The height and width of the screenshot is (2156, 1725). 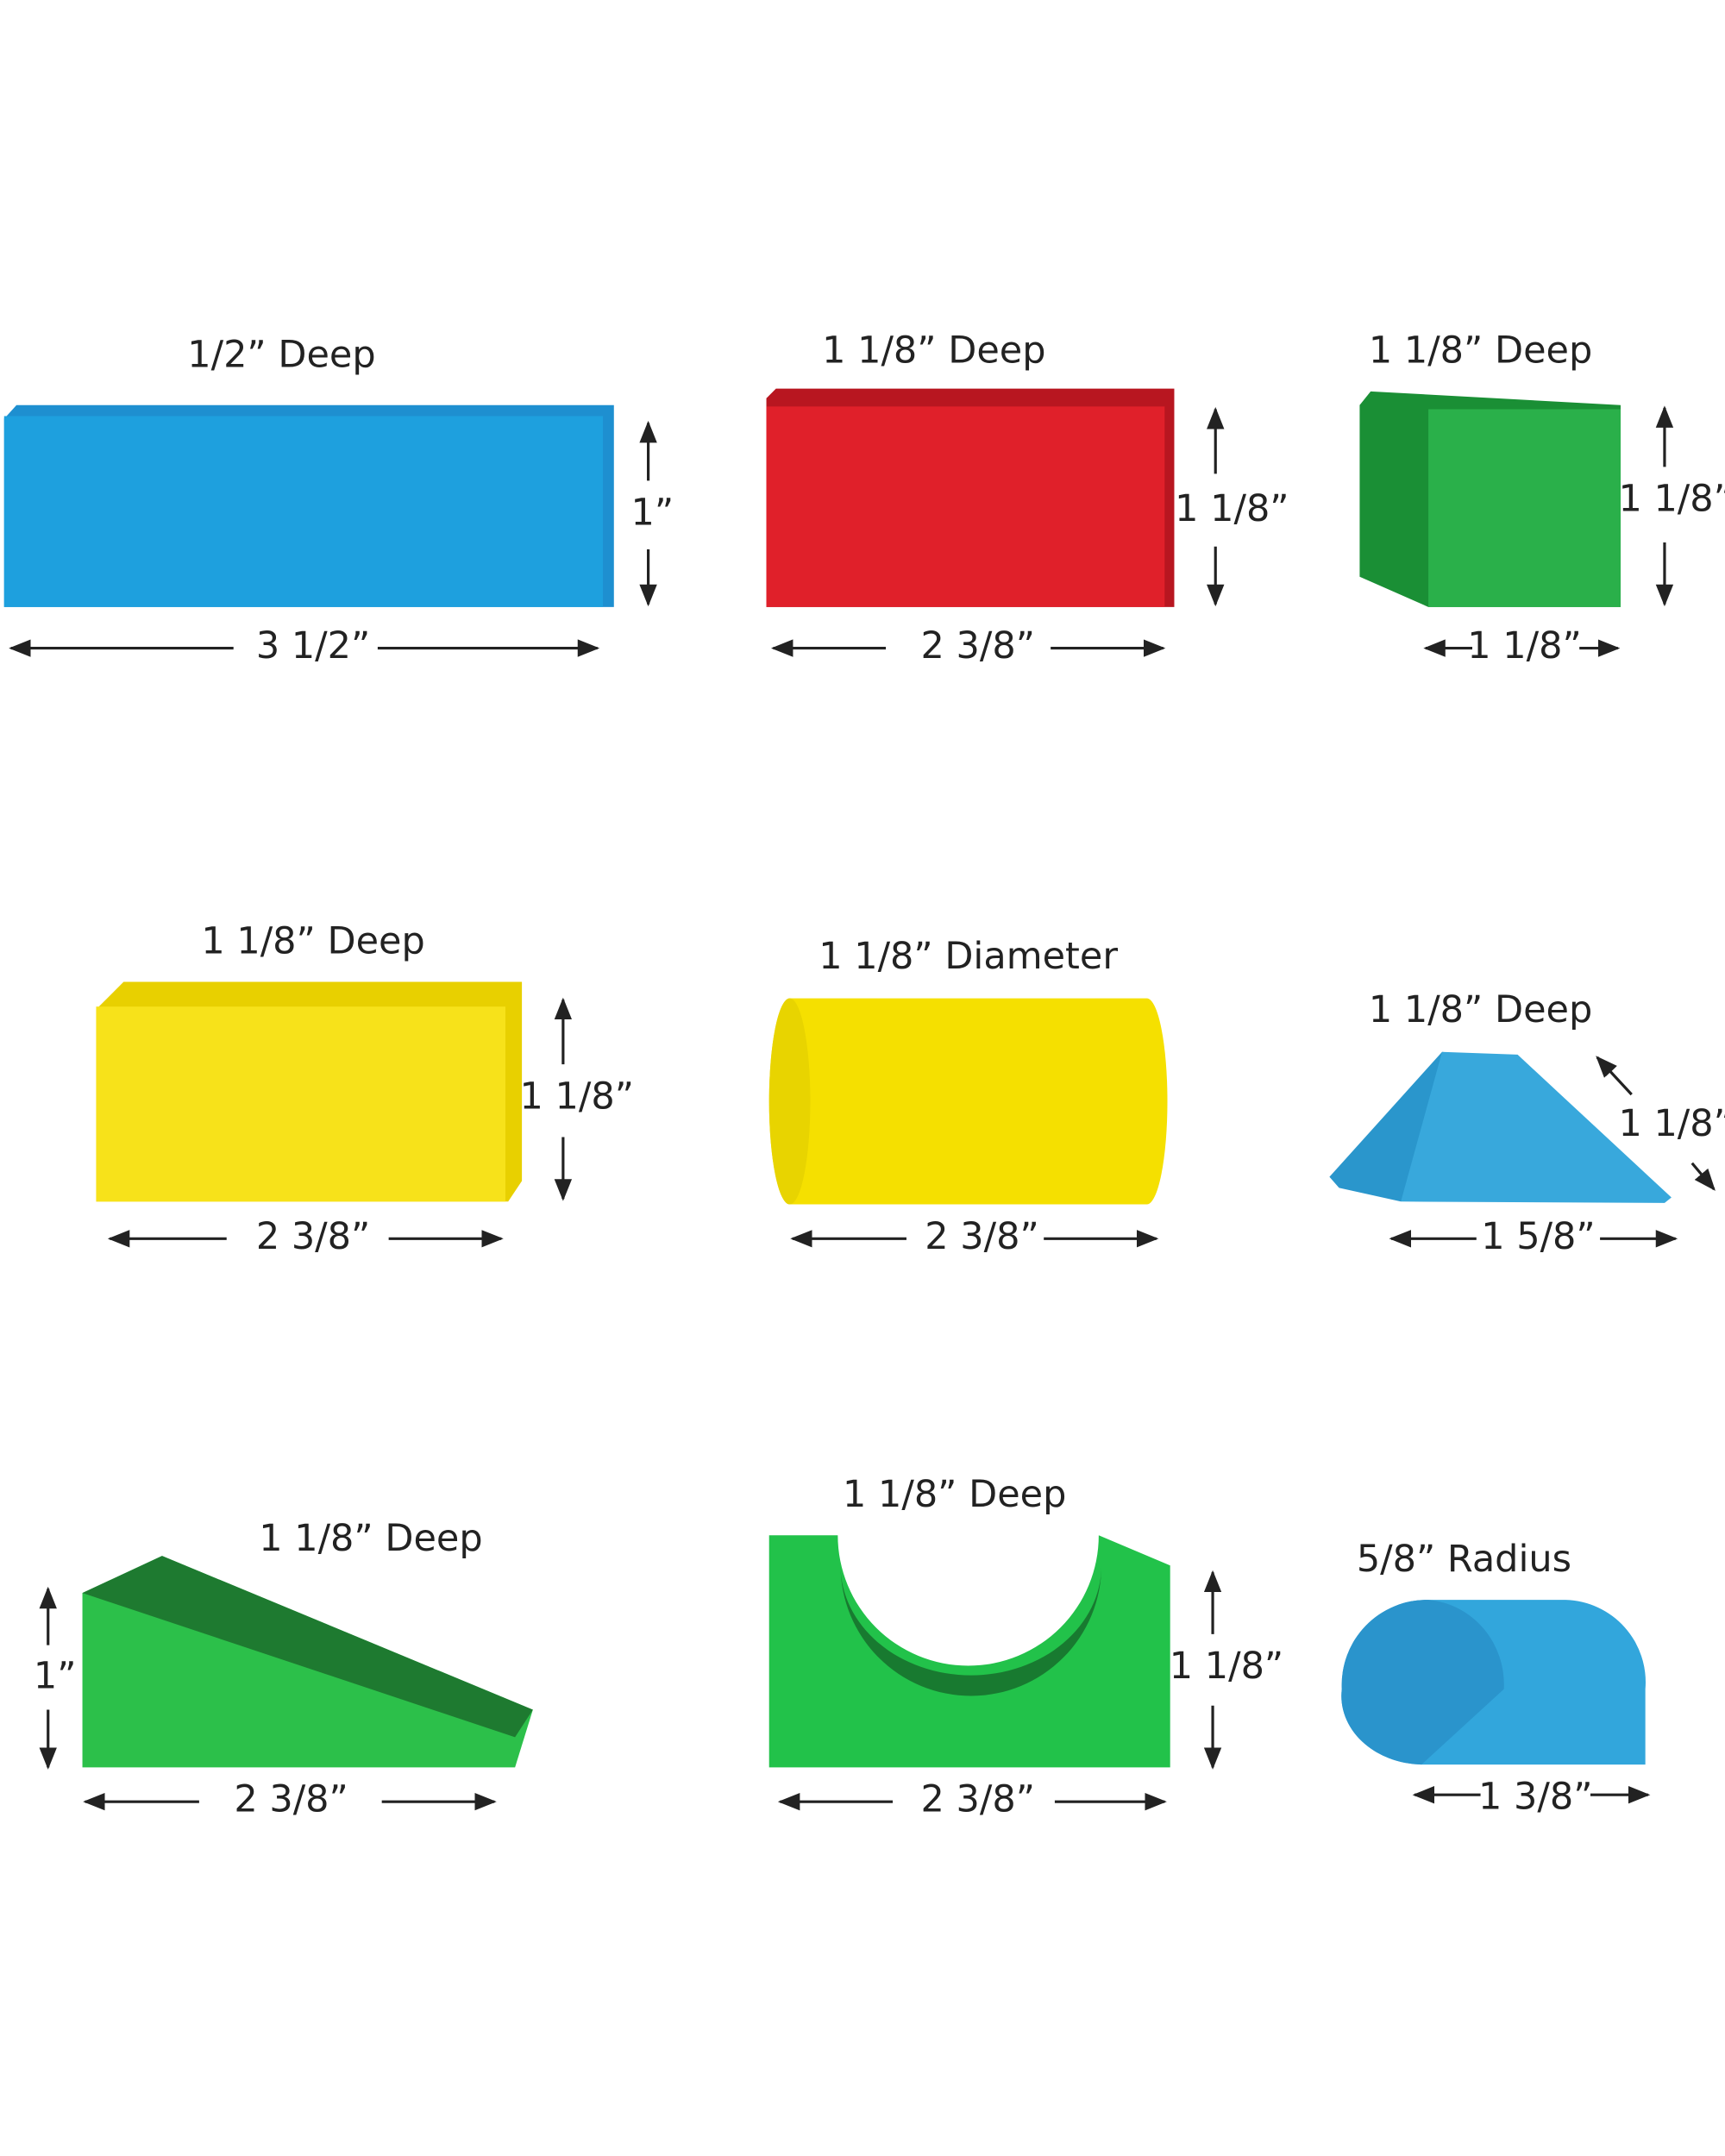 What do you see at coordinates (1496, 1678) in the screenshot?
I see `block-half-cylinder: 5/8” Radius 1 3/8”` at bounding box center [1496, 1678].